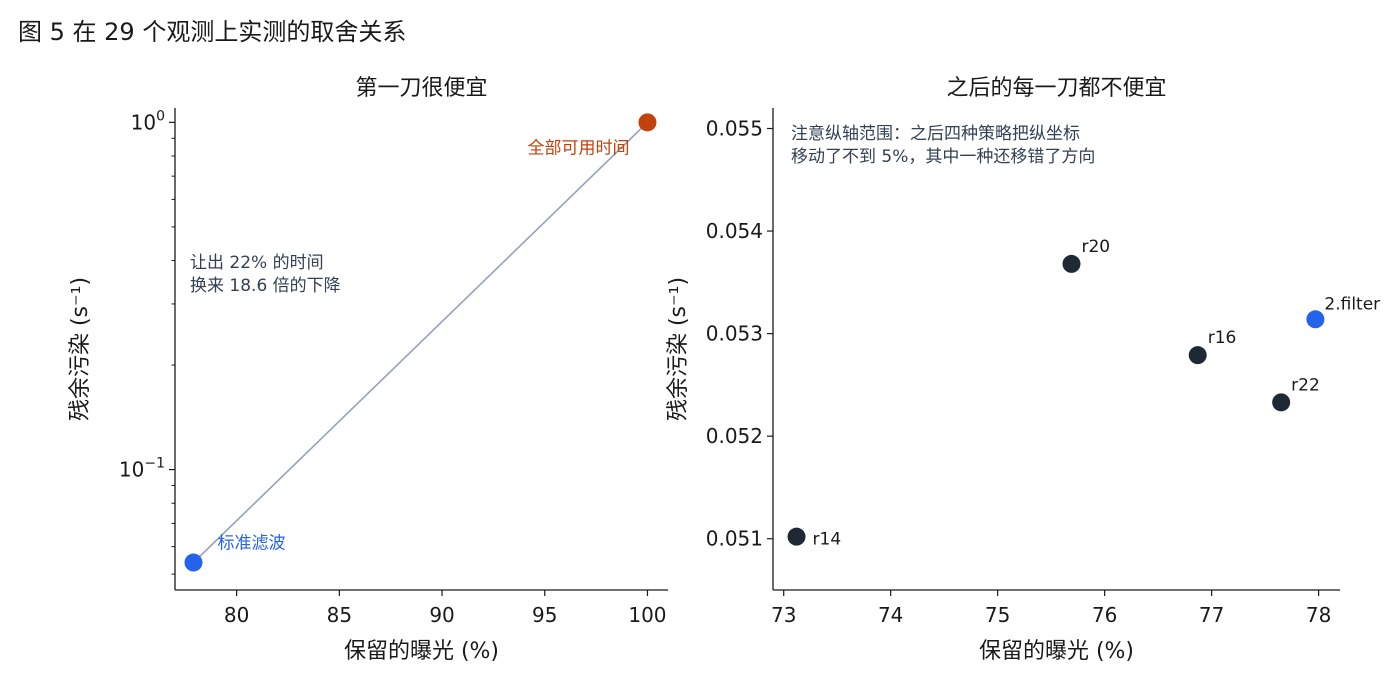 Image resolution: width=1396 pixels, height=680 pixels. Describe the element at coordinates (935, 134) in the screenshot. I see `annotation-line: 注意纵轴范围：之后四种策略把纵坐标` at that location.